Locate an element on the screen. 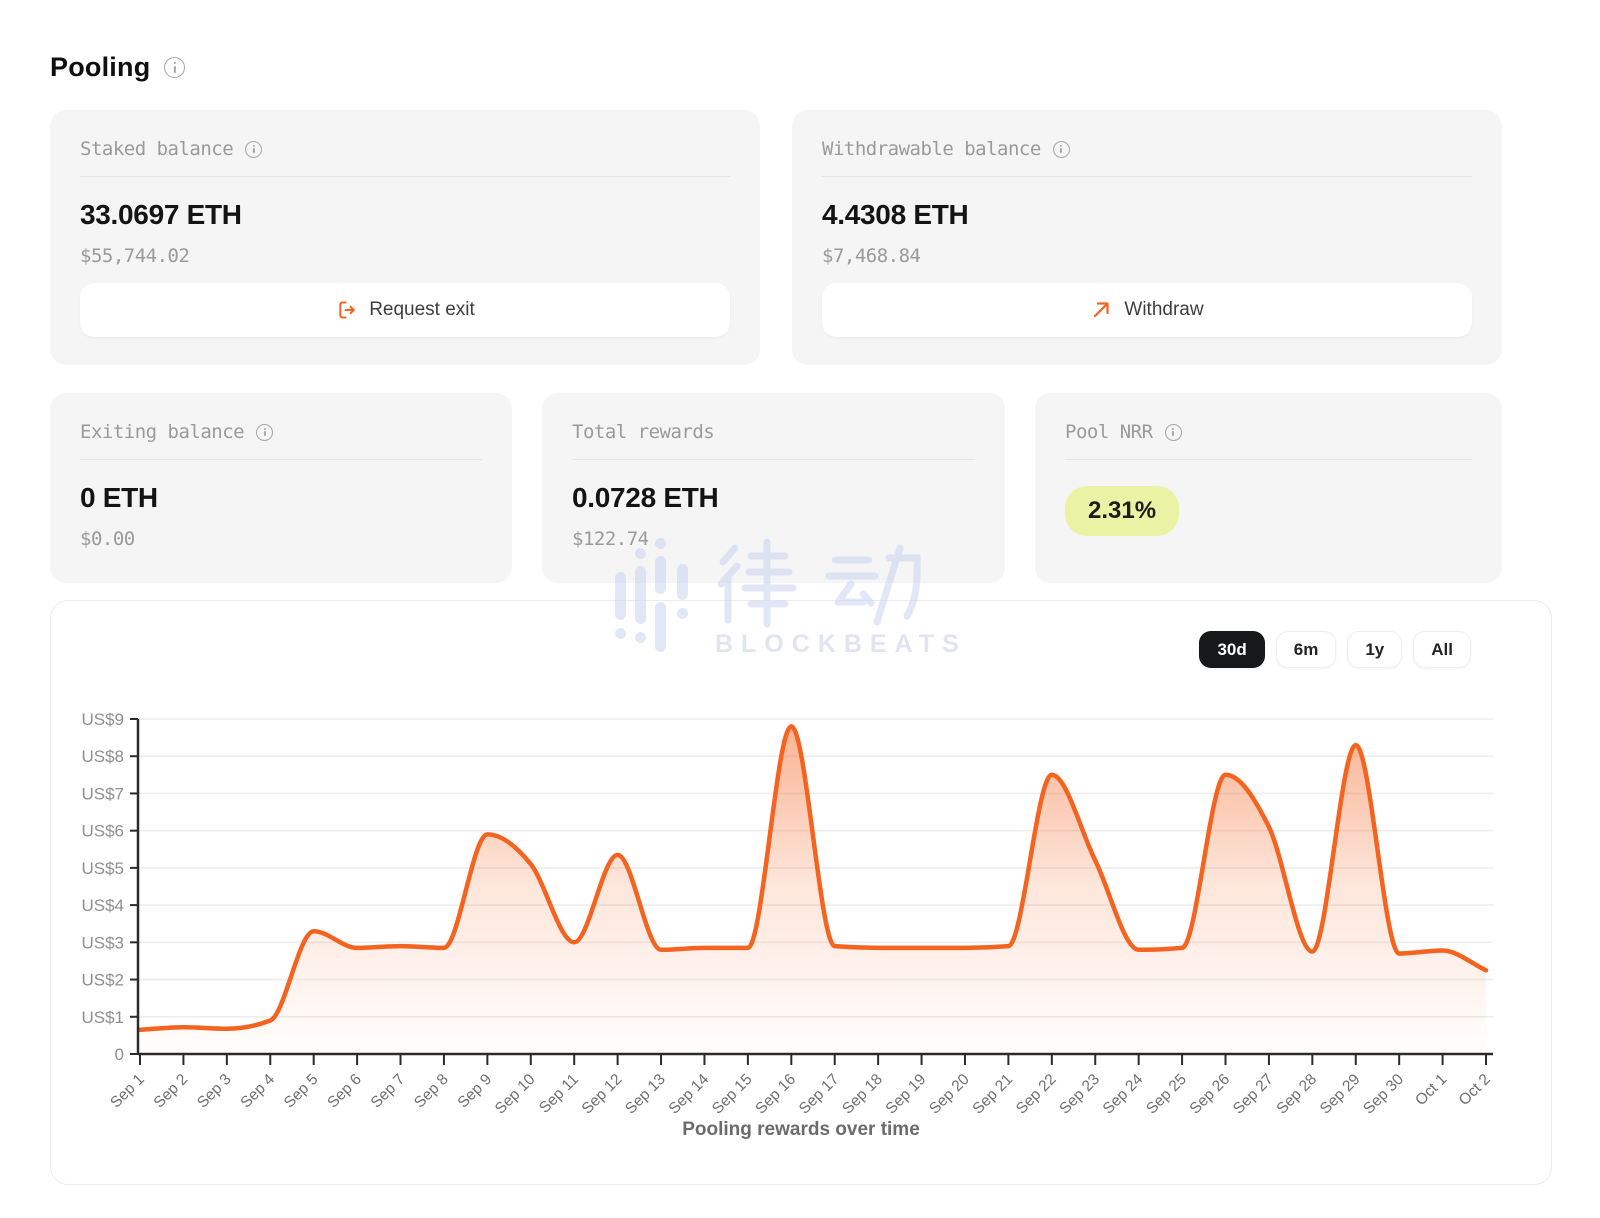 Image resolution: width=1600 pixels, height=1218 pixels. total-rewards-card: Total rewards 0.0728 ETH $122.74 is located at coordinates (773, 488).